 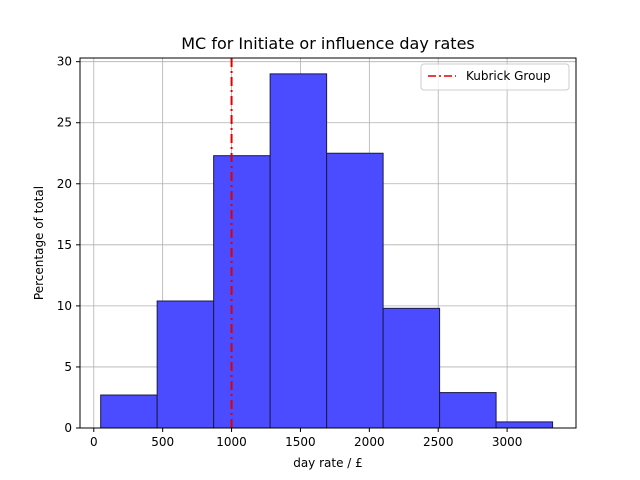 I want to click on y-tick-label: 30, so click(x=64, y=62).